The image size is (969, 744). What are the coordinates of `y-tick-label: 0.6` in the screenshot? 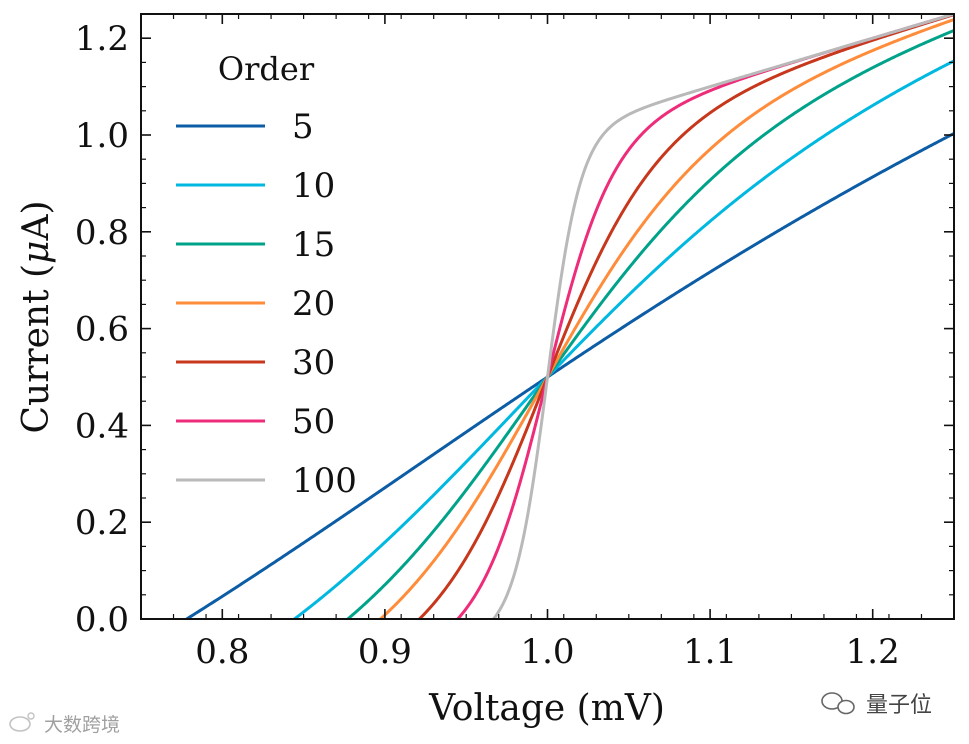 It's located at (102, 330).